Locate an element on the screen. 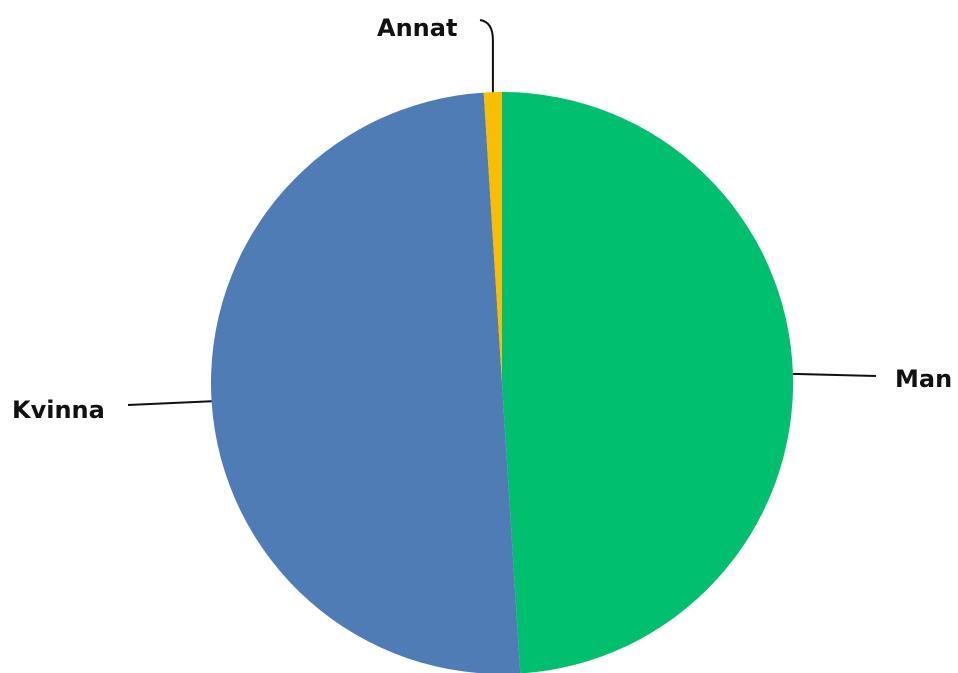 This screenshot has width=958, height=673. slice-label-annat: Annat is located at coordinates (417, 28).